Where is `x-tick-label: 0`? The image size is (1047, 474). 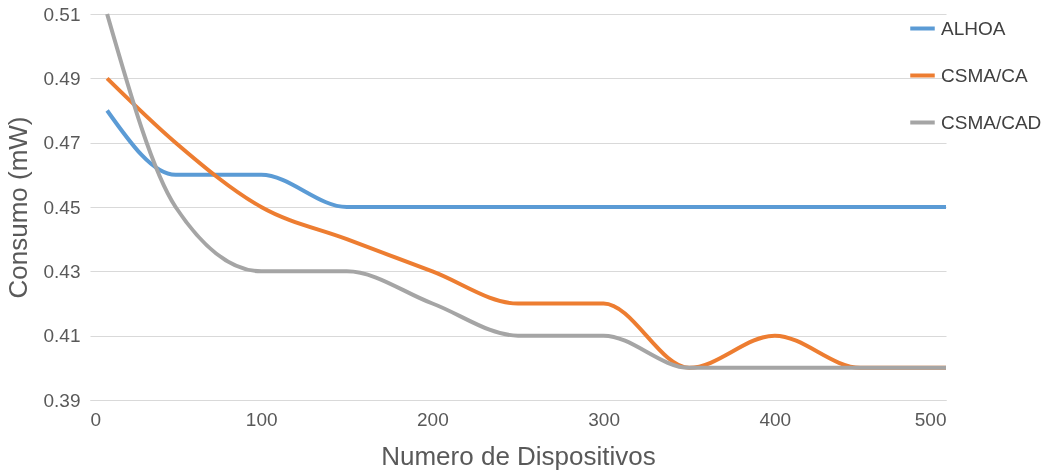
x-tick-label: 0 is located at coordinates (96, 419).